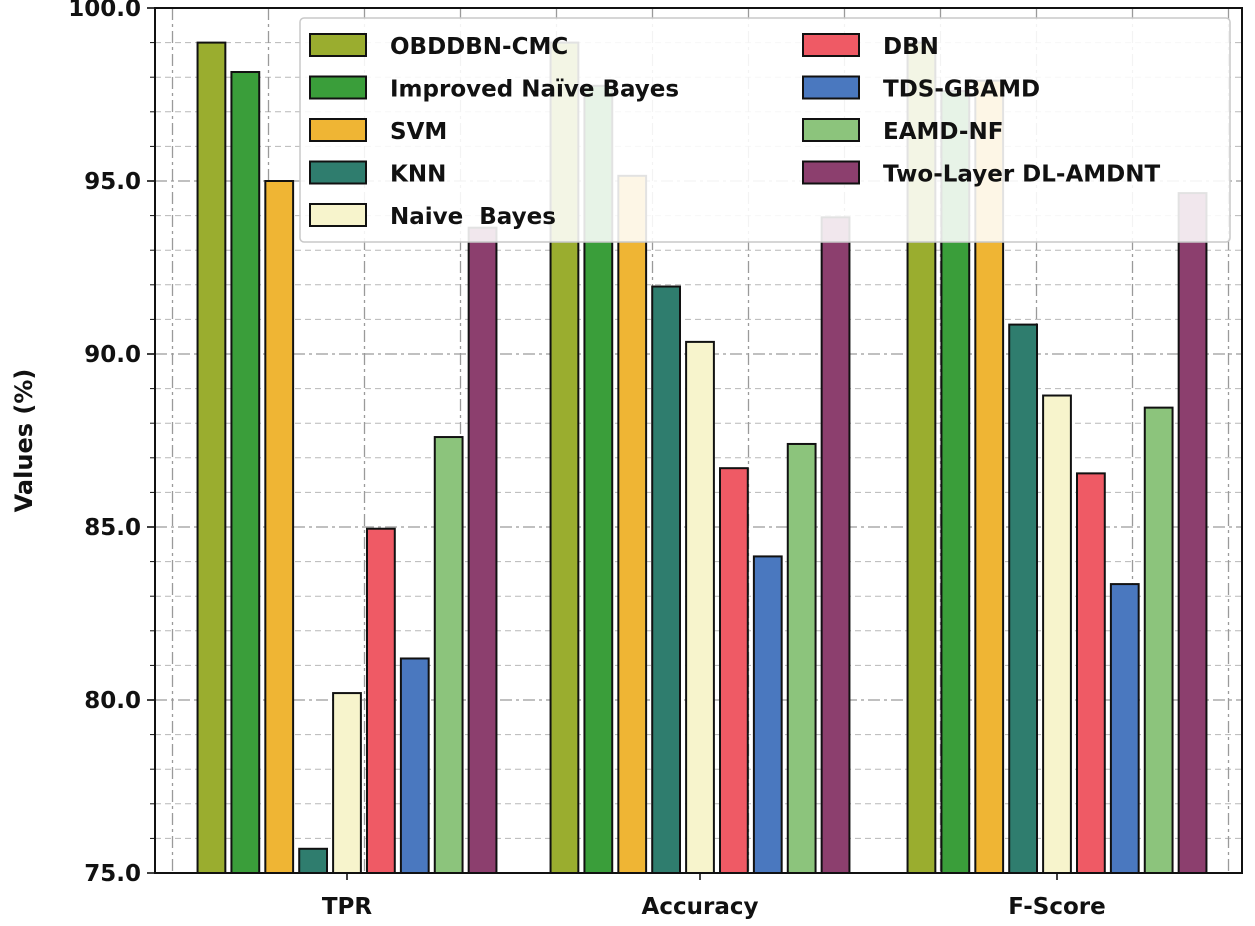 The height and width of the screenshot is (926, 1255). I want to click on y-tick-label: 95.0, so click(112, 182).